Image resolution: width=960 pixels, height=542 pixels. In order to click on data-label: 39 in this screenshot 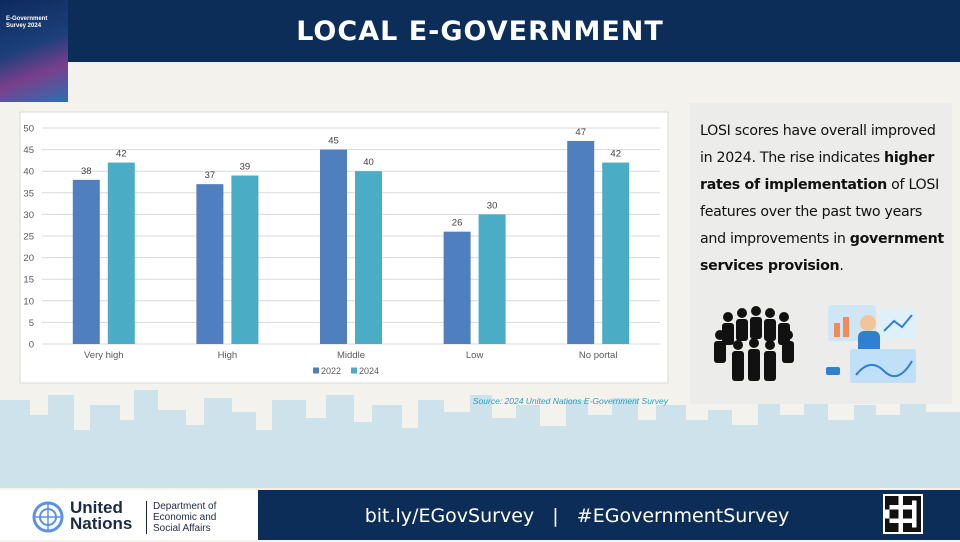, I will do `click(245, 167)`.